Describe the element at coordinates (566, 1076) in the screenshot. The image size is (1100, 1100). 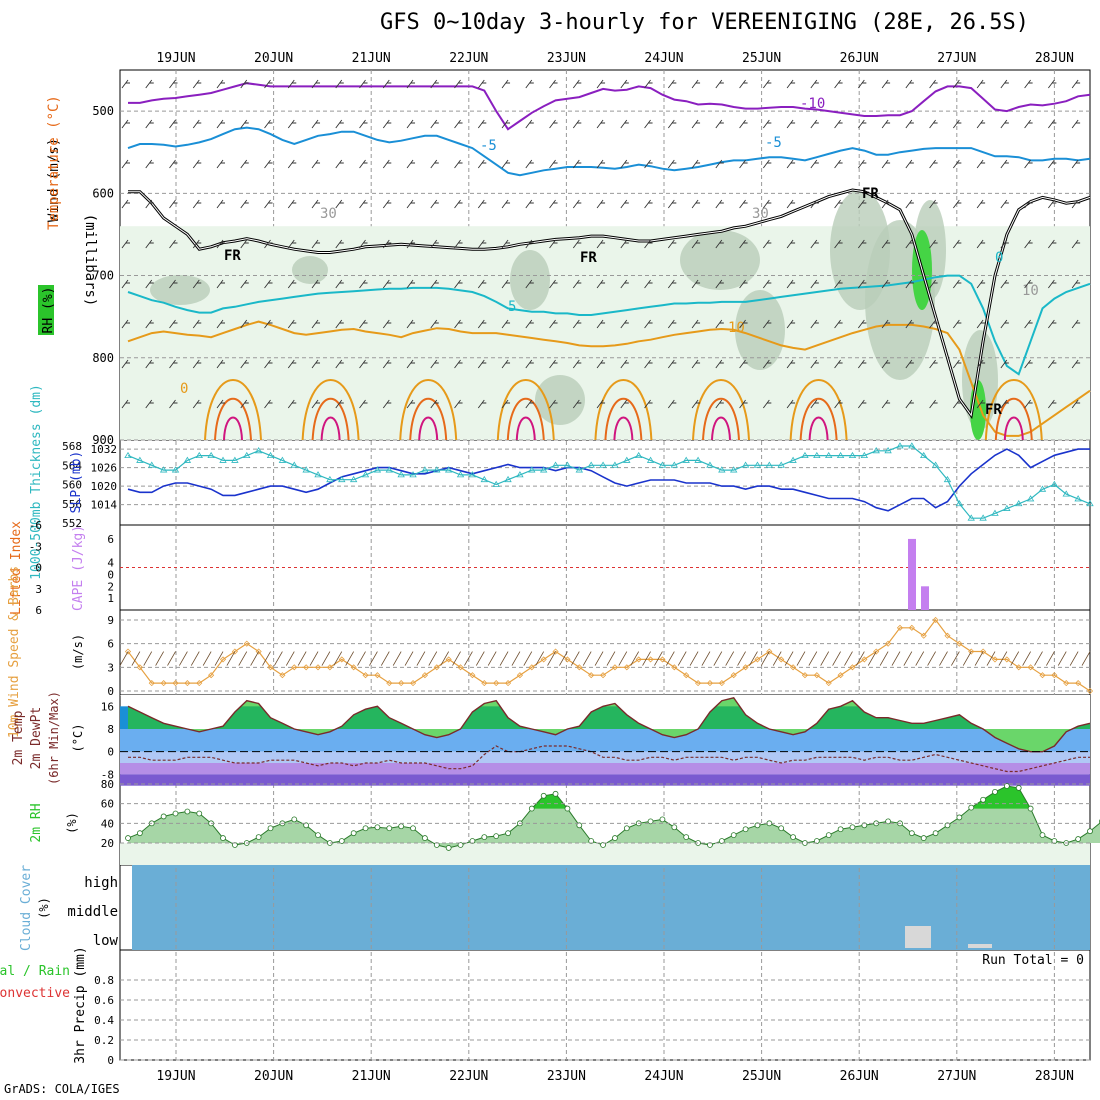
I see `day-label-bottom: 23JUN` at that location.